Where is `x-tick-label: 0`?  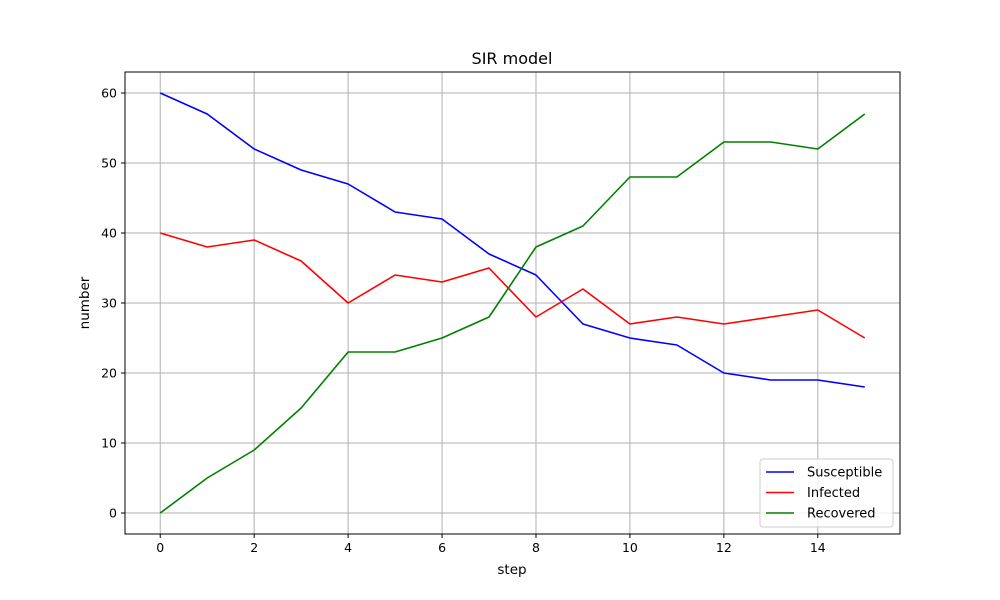
x-tick-label: 0 is located at coordinates (160, 547).